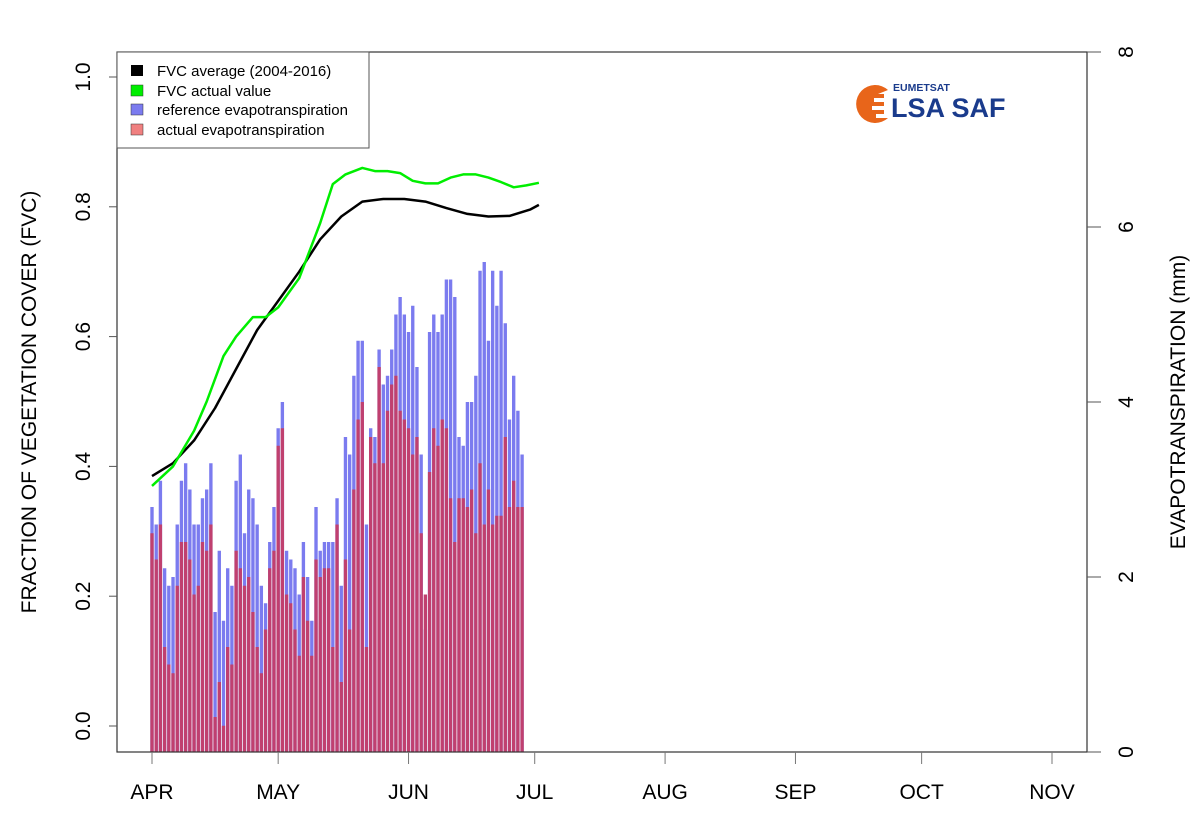 This screenshot has width=1204, height=830. I want to click on legend-swatch-actual-et, so click(137, 129).